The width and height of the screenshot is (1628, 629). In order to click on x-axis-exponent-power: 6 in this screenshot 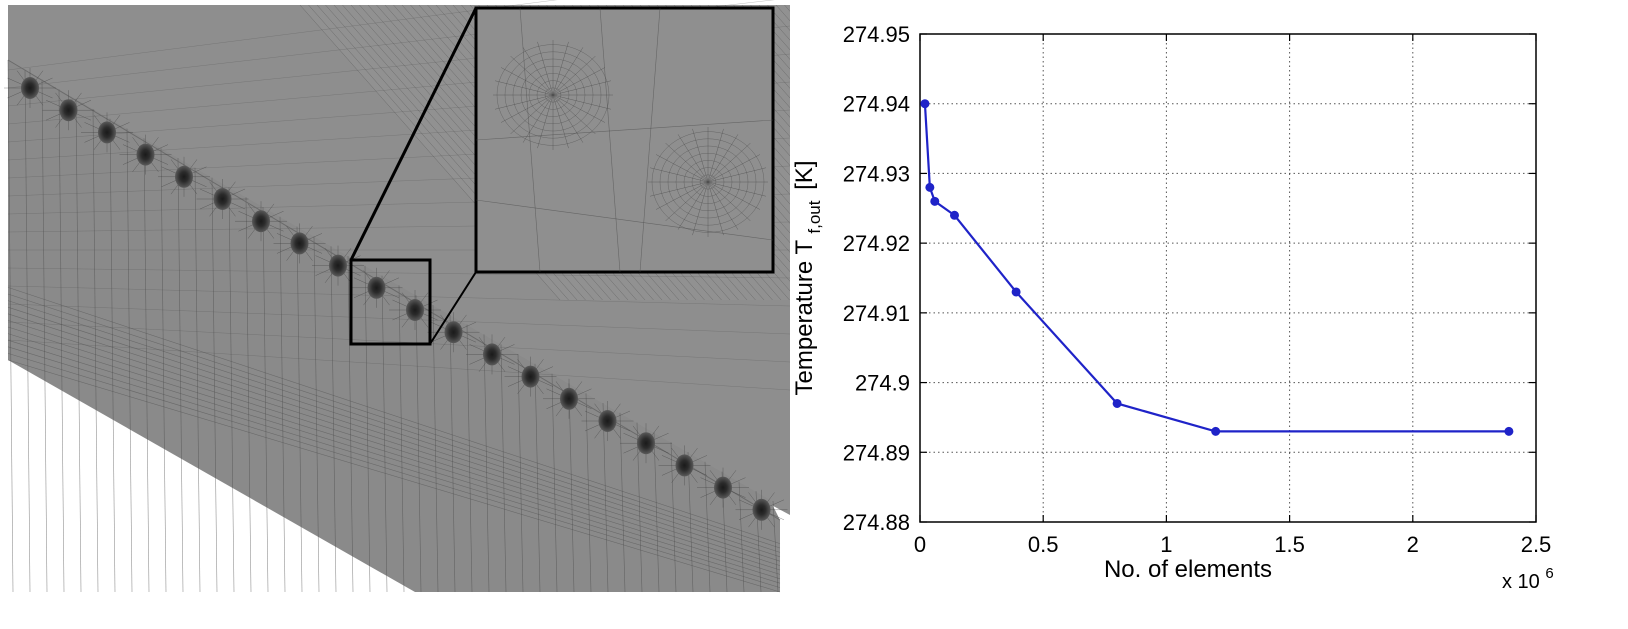, I will do `click(1549, 573)`.